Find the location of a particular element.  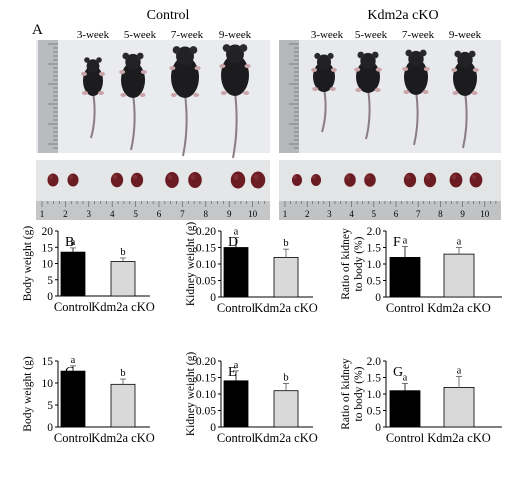

panel-label-g: G is located at coordinates (398, 372).